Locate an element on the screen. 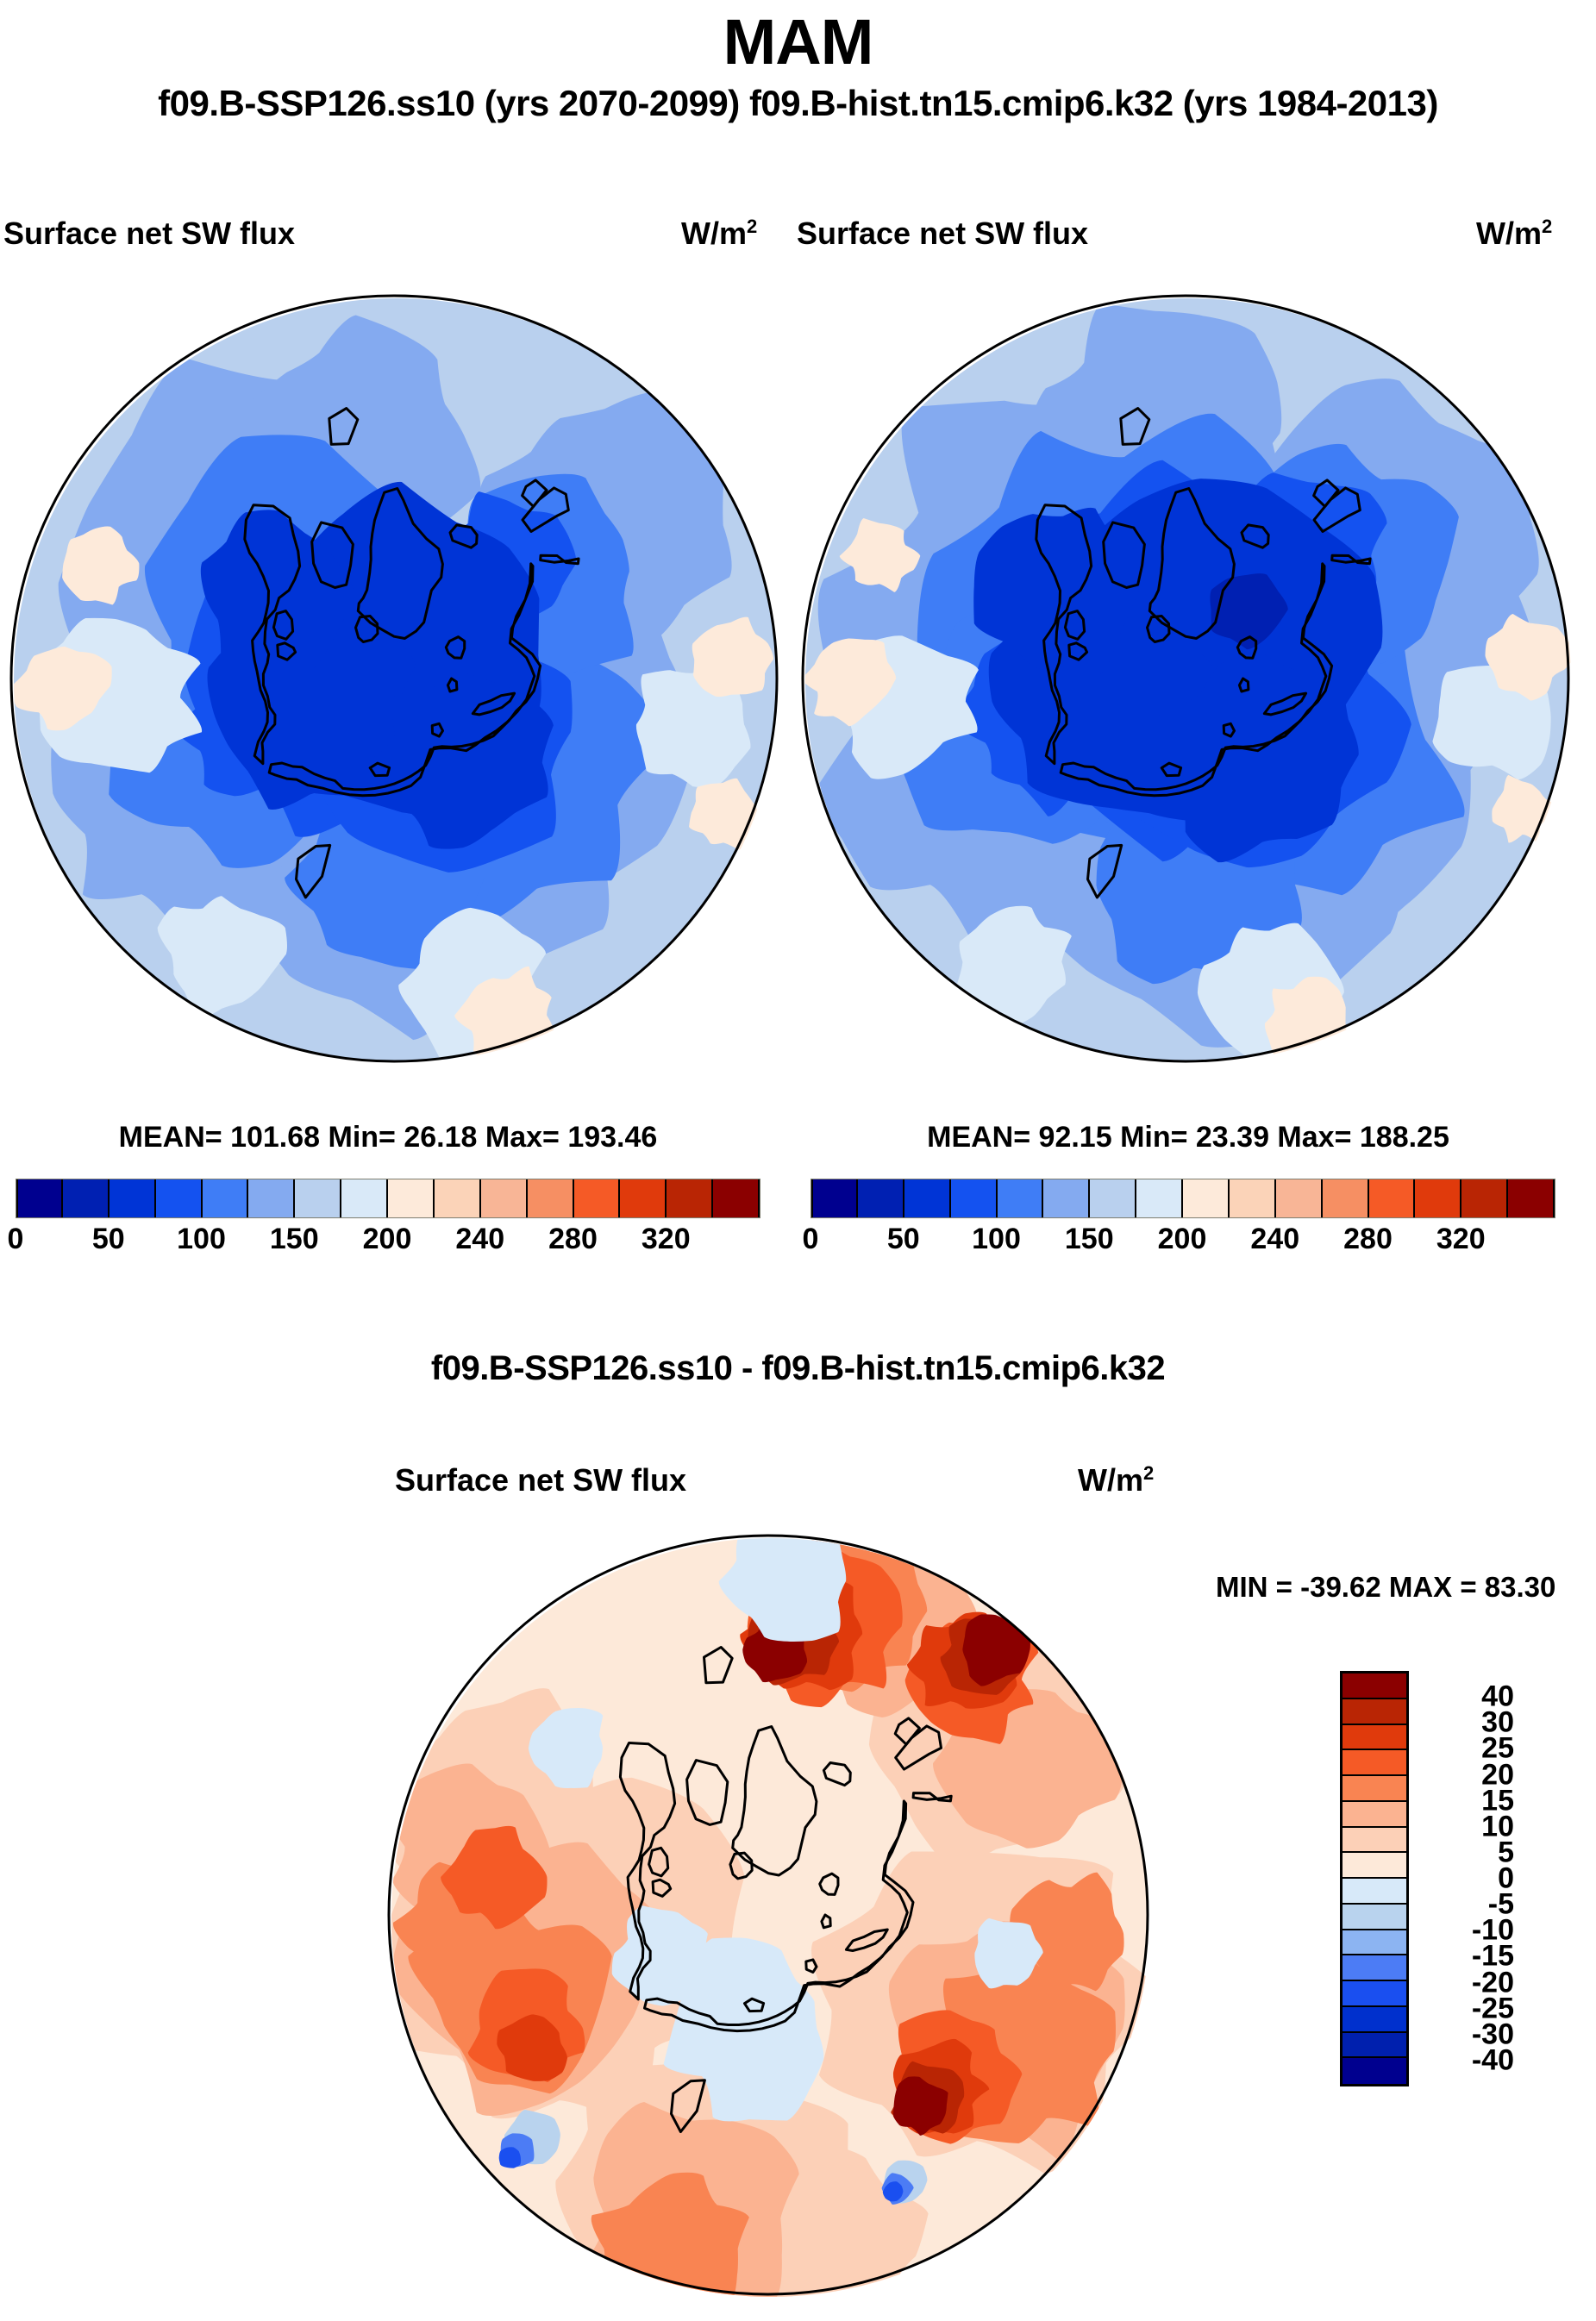 The height and width of the screenshot is (2321, 1596). difference-colorbar is located at coordinates (1374, 1879).